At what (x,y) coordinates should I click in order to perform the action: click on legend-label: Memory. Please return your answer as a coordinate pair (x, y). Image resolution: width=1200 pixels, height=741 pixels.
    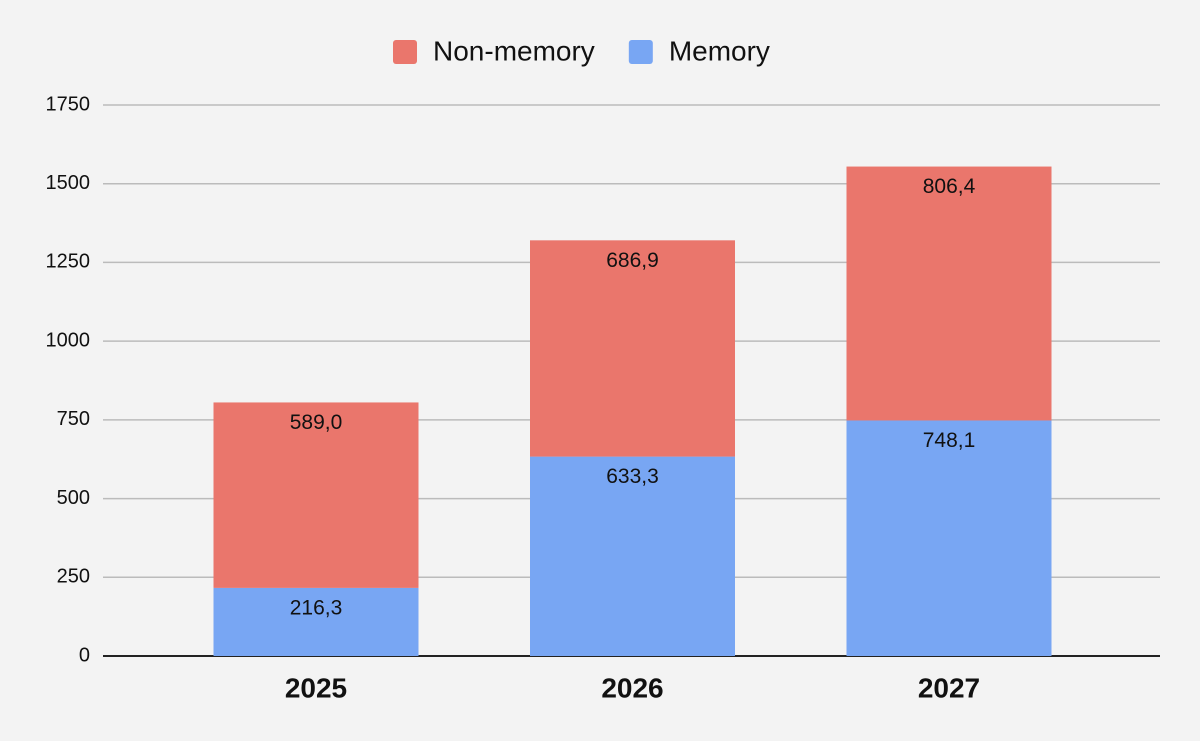
    Looking at the image, I should click on (719, 50).